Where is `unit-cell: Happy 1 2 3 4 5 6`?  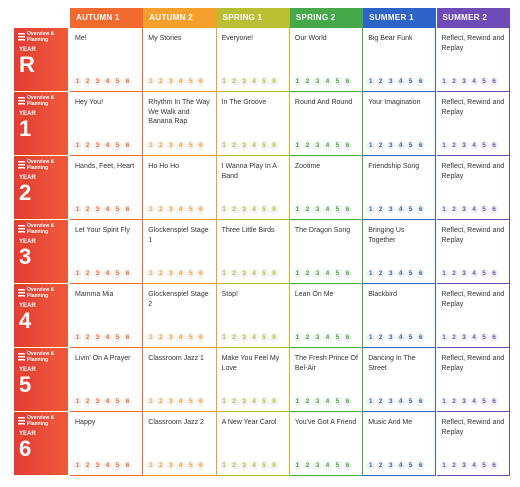 unit-cell: Happy 1 2 3 4 5 6 is located at coordinates (107, 444).